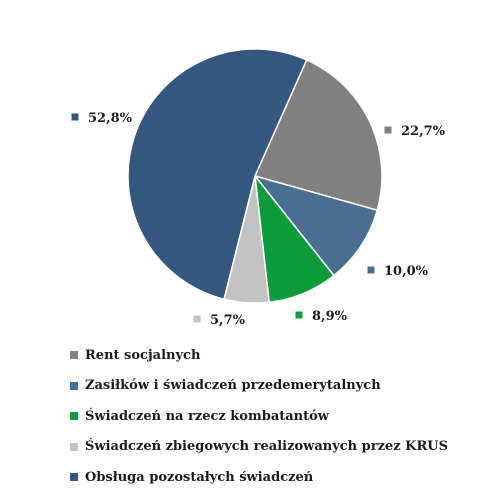 The width and height of the screenshot is (494, 497). What do you see at coordinates (388, 130) in the screenshot?
I see `data-label-swatch-rent-socjalnych` at bounding box center [388, 130].